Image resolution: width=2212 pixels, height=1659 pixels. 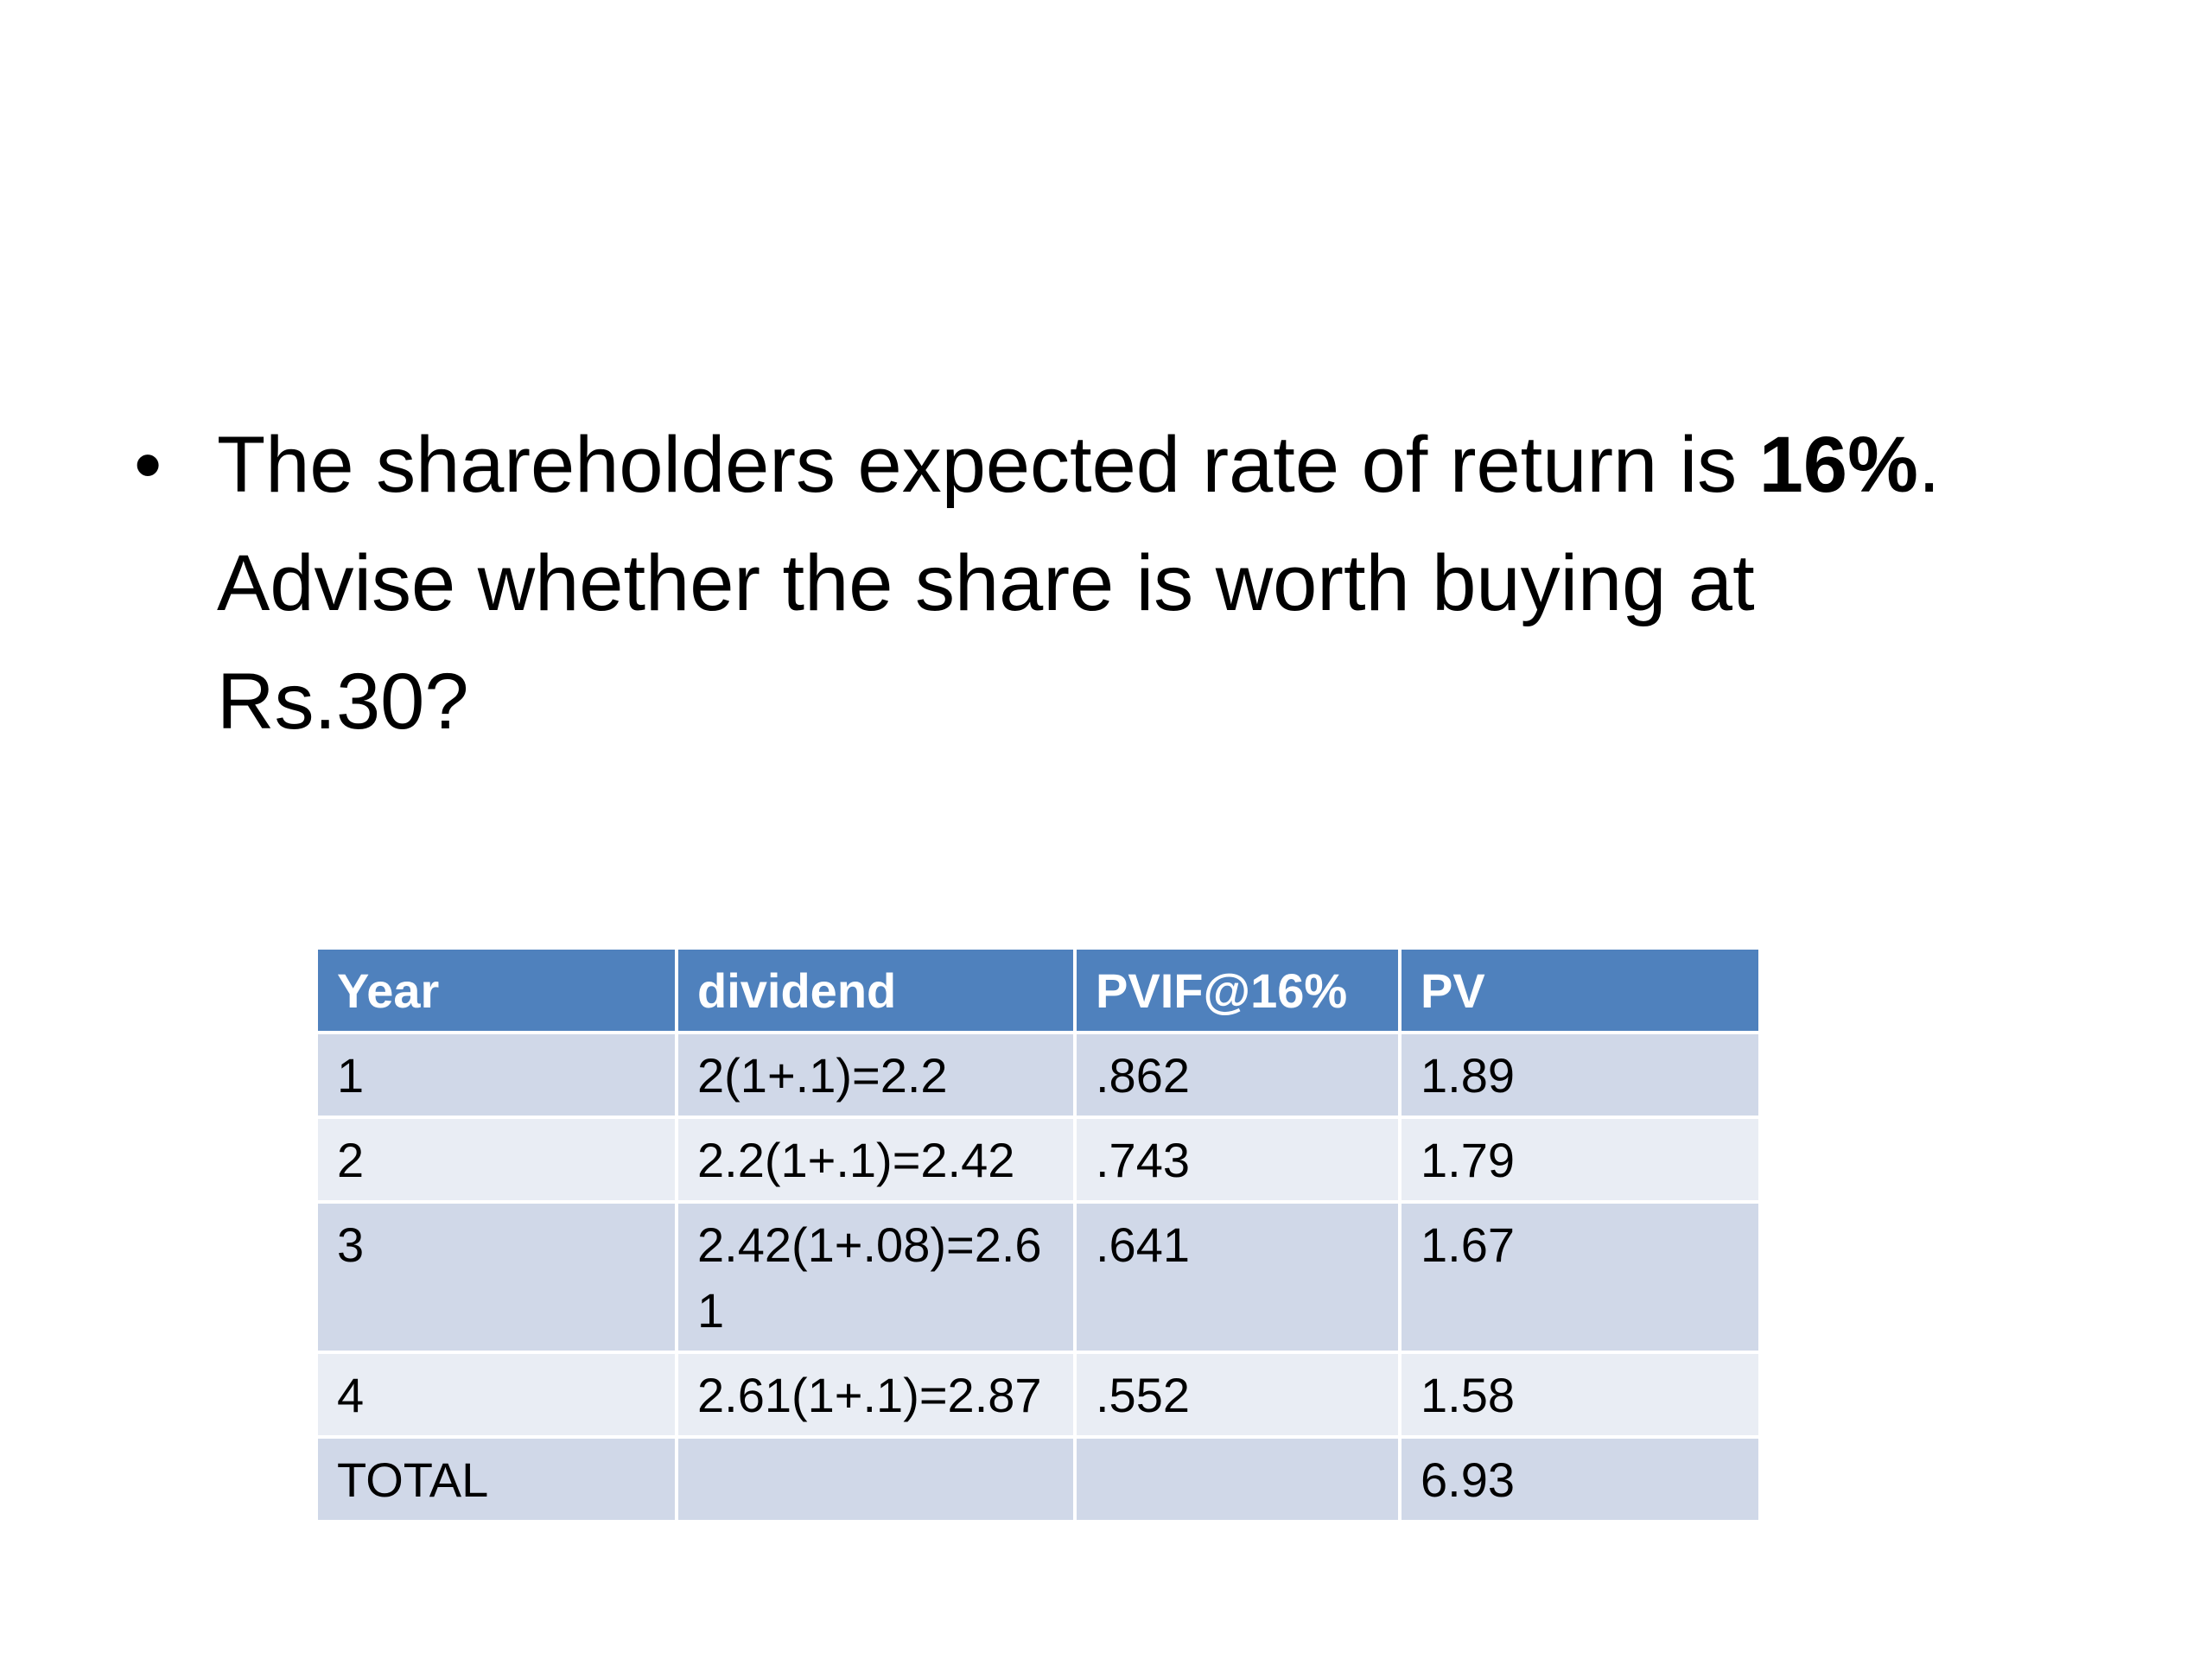 What do you see at coordinates (496, 1277) in the screenshot?
I see `cell: 3` at bounding box center [496, 1277].